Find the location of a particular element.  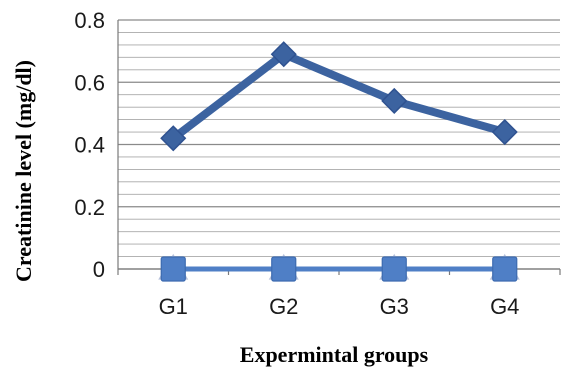

x-tick-label: G3 is located at coordinates (394, 306).